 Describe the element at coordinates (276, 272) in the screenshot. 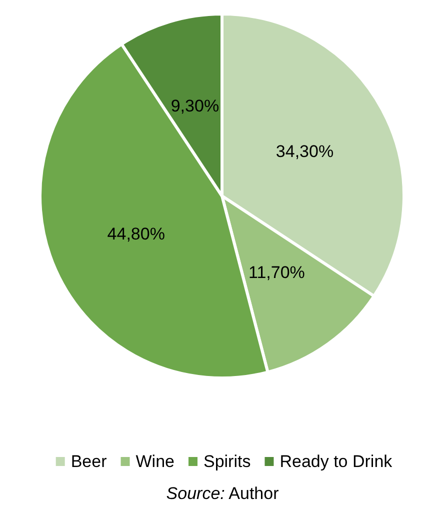

I see `data-label: 11,70%` at that location.